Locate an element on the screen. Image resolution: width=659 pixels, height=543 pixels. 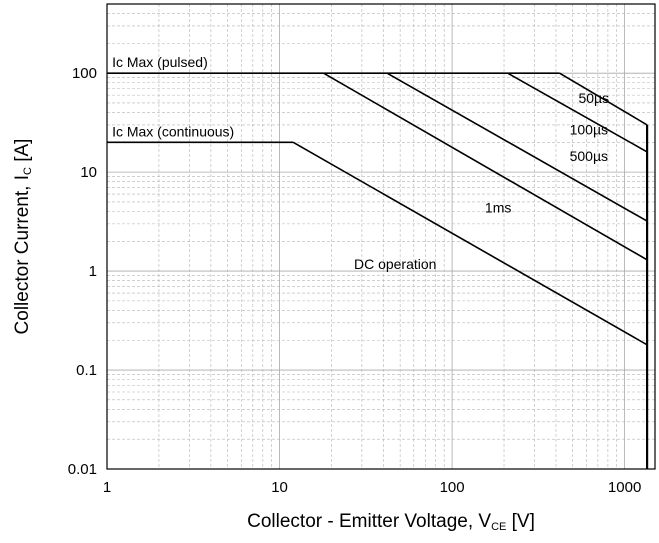
annotation-label: 100µs is located at coordinates (589, 130).